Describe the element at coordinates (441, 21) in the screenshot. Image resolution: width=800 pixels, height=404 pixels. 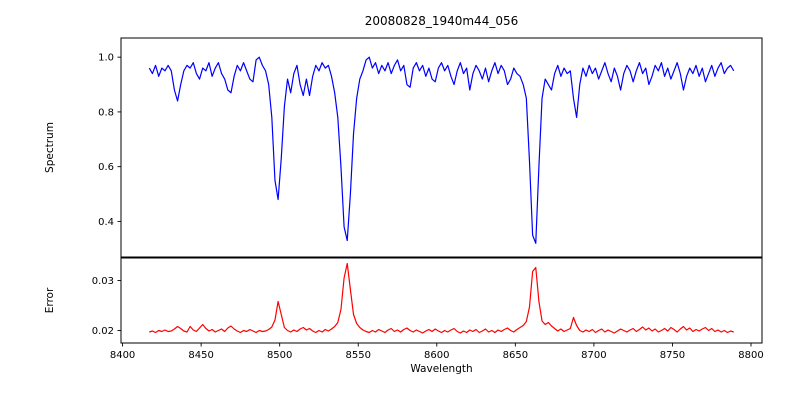
I see `figure-title: 20080828_1940m44_056` at that location.